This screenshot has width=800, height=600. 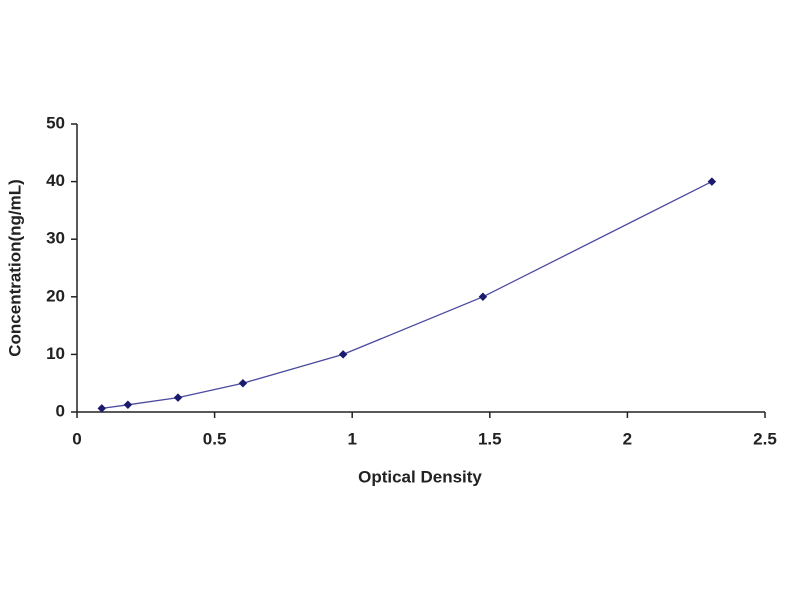 I want to click on x-tick-label: 2.5, so click(x=765, y=438).